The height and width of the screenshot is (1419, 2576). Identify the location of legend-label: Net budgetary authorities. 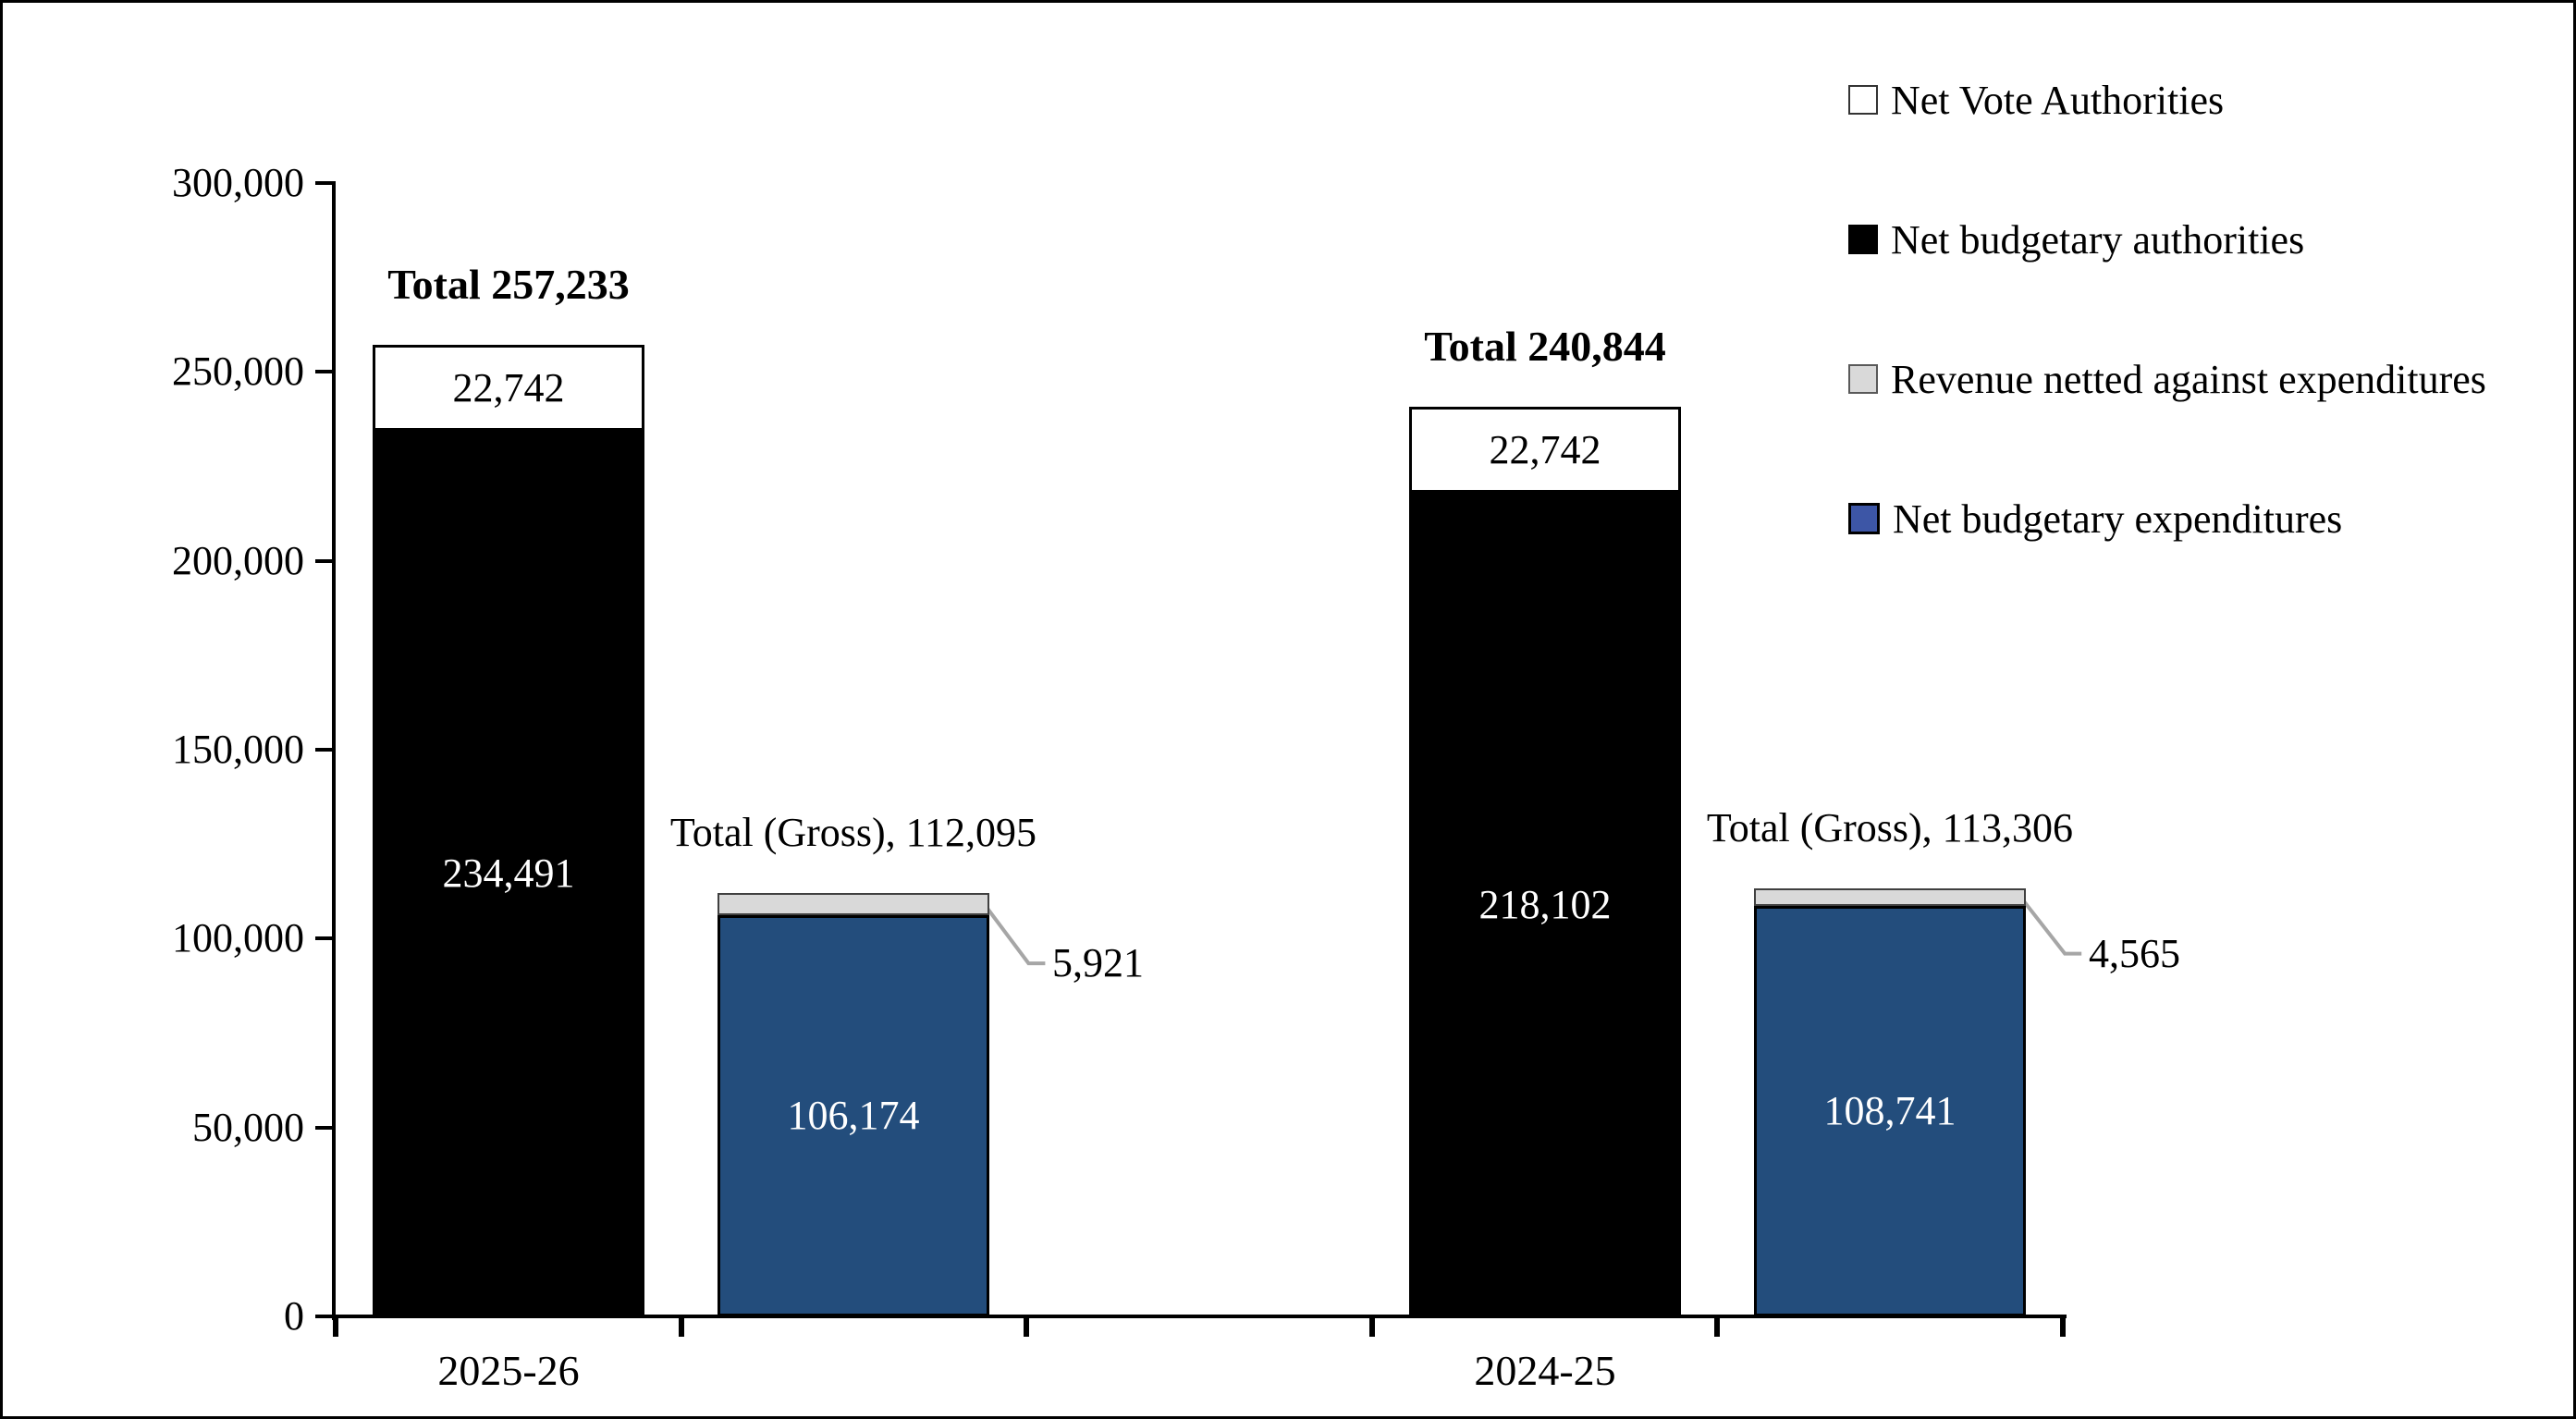
(2098, 240).